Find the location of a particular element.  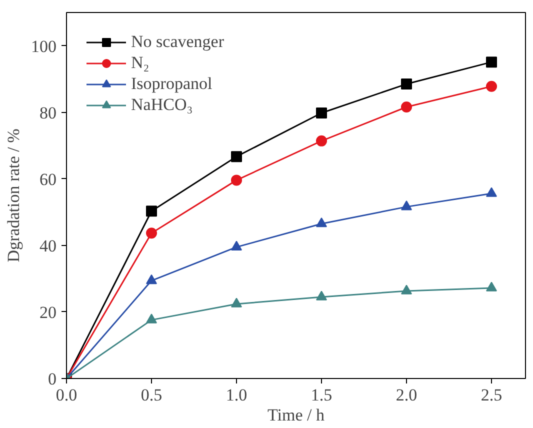

x-tick-label: 2.0 is located at coordinates (407, 395).